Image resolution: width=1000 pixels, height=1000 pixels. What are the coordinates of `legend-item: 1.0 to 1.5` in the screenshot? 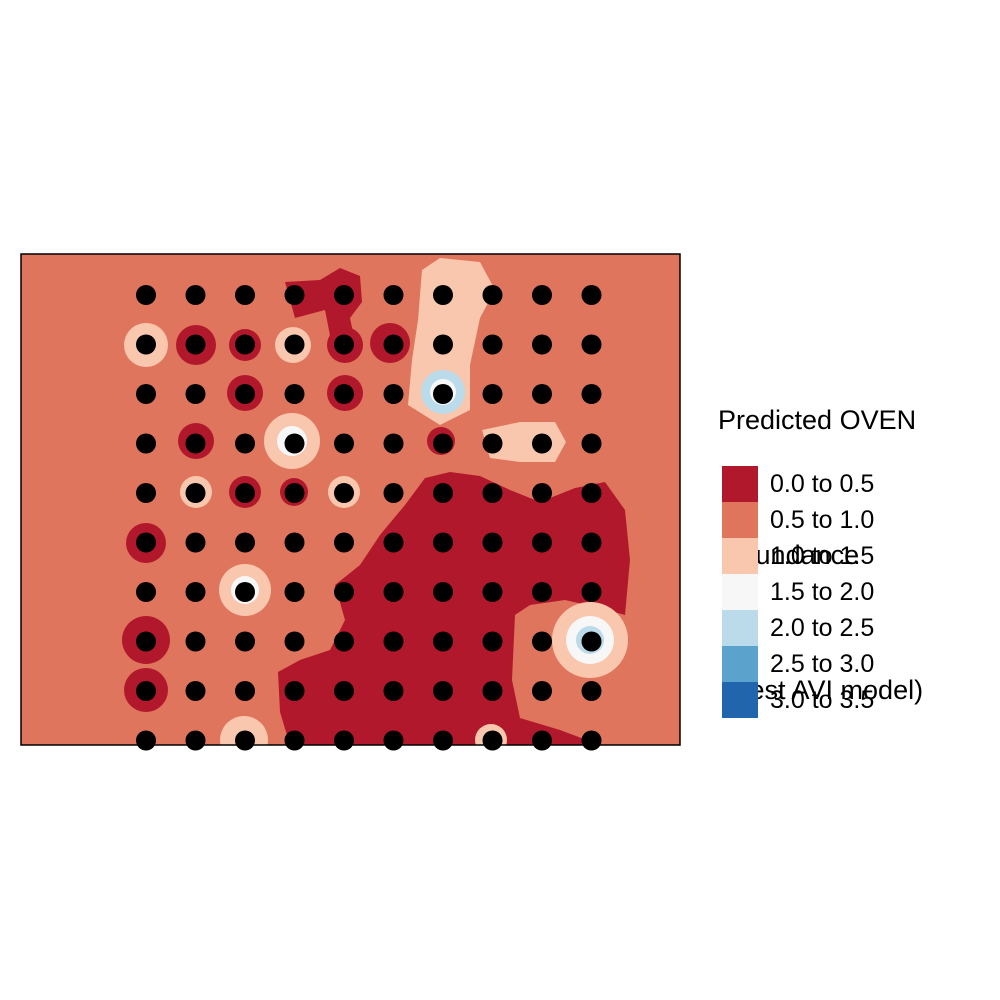 It's located at (798, 556).